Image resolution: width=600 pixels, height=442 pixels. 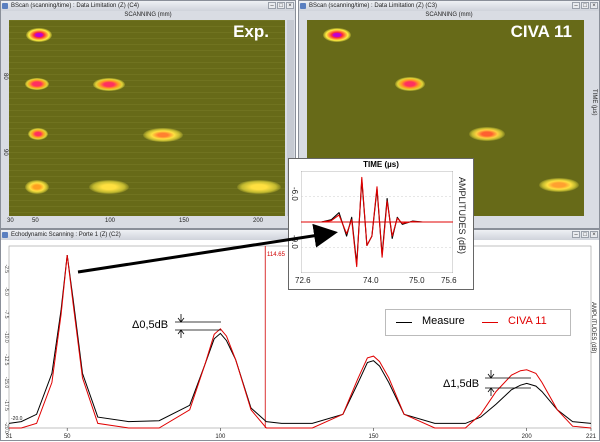 What do you see at coordinates (478, 322) in the screenshot?
I see `legend-box: Measure CIVA 11` at bounding box center [478, 322].